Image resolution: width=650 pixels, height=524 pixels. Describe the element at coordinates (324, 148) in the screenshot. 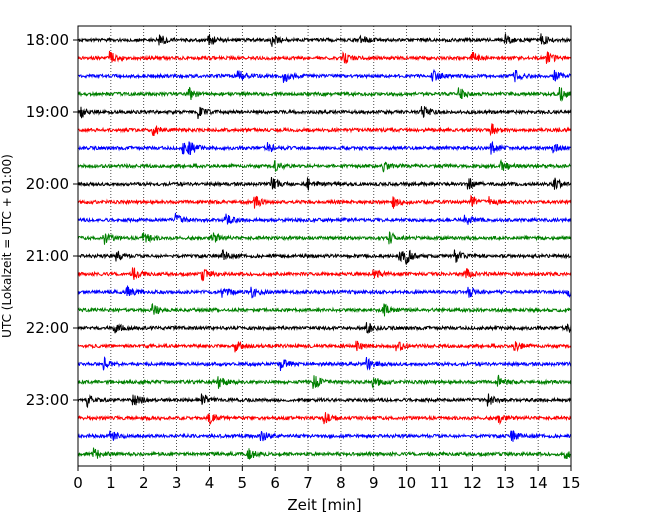

I see `trace-1930` at that location.